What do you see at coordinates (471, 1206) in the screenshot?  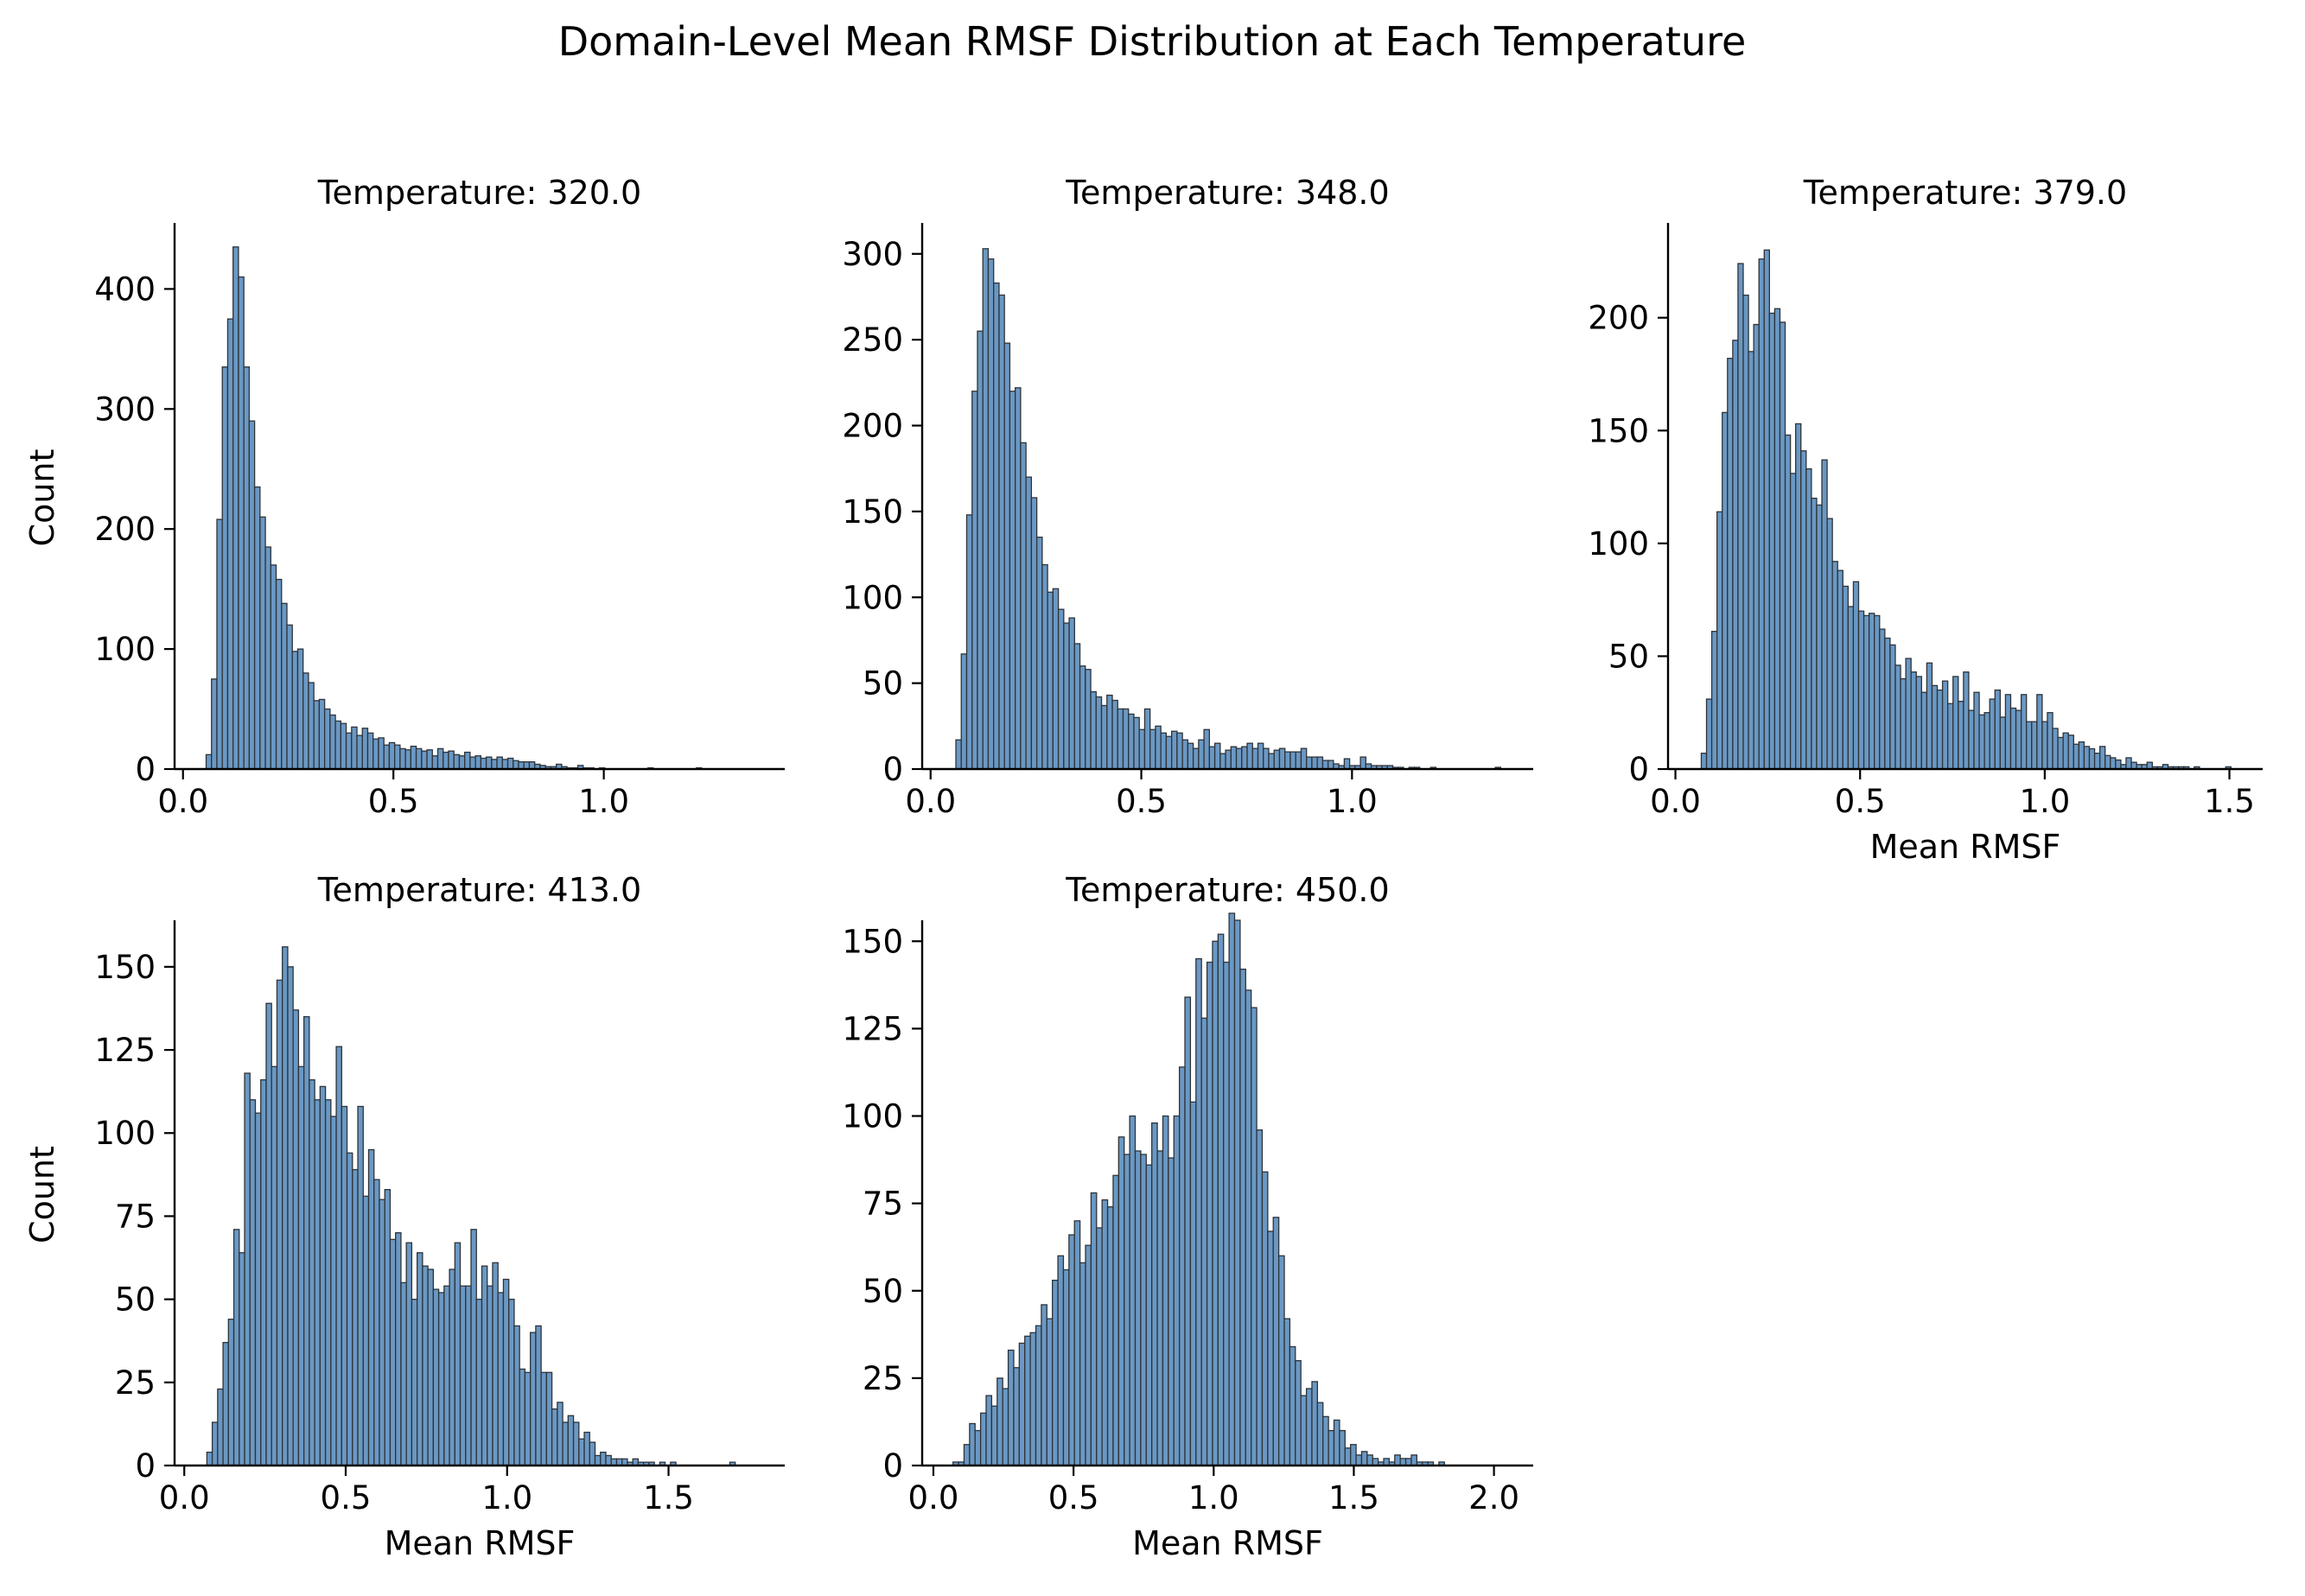 I see `histogram-bars` at bounding box center [471, 1206].